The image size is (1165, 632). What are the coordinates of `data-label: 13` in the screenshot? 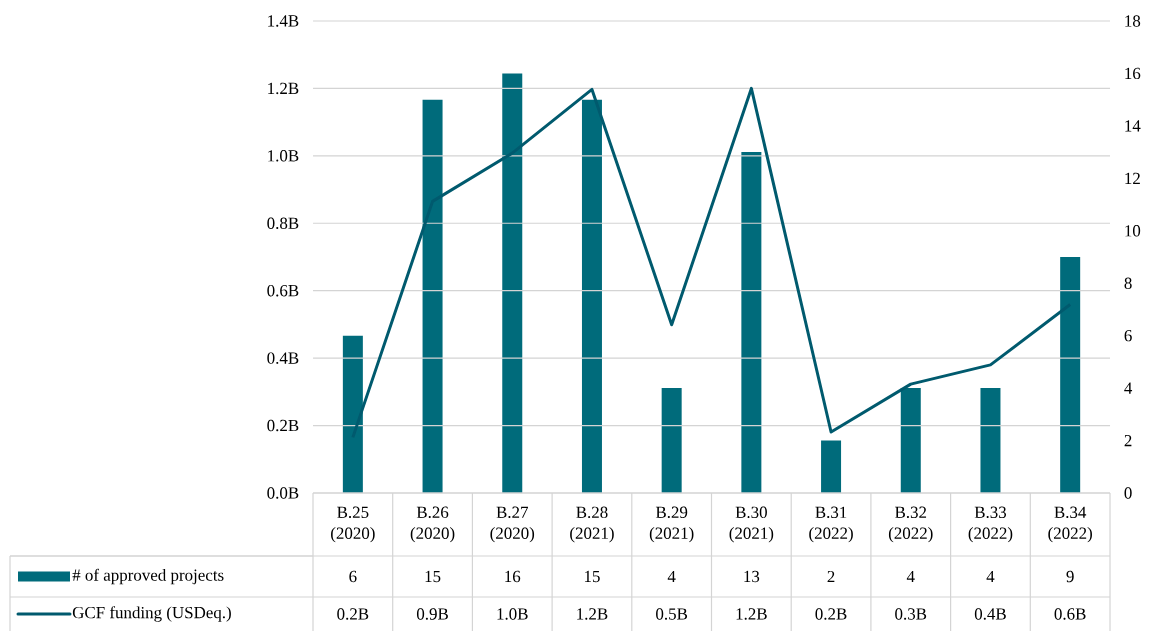 It's located at (752, 577).